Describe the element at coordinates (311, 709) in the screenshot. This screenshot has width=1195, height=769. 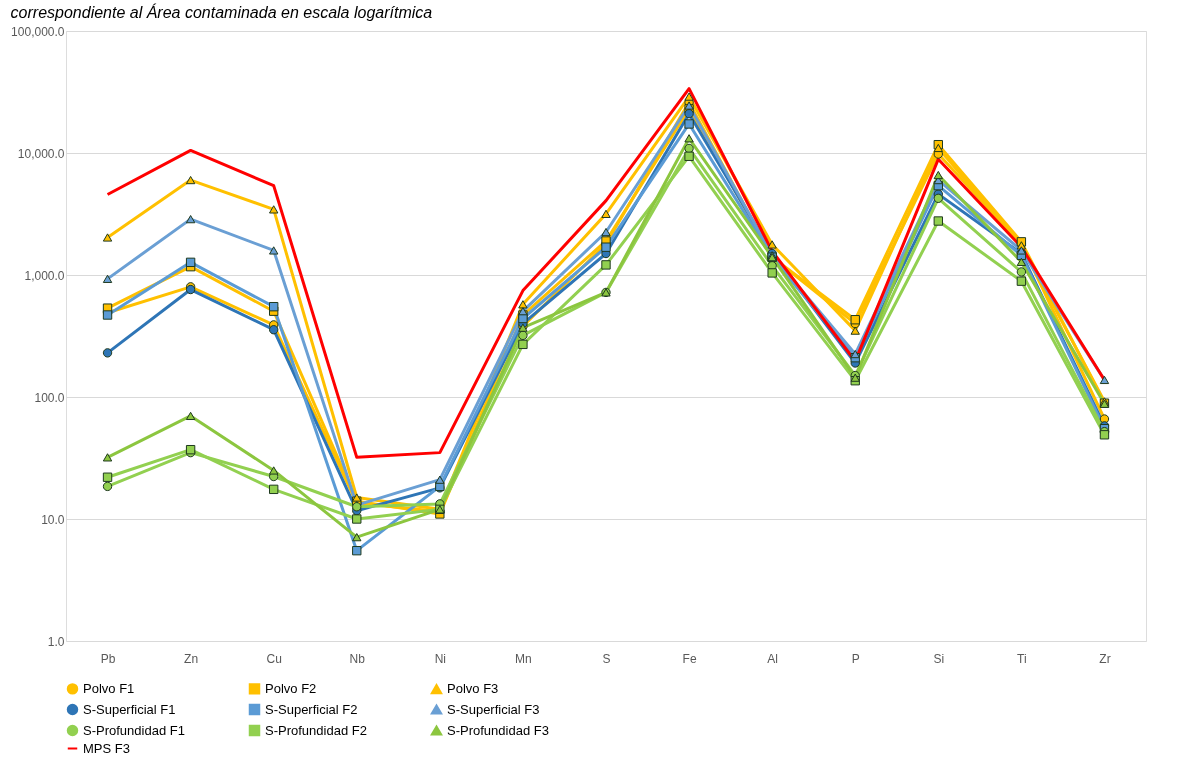
I see `legend-label: S-Superficial F2` at that location.